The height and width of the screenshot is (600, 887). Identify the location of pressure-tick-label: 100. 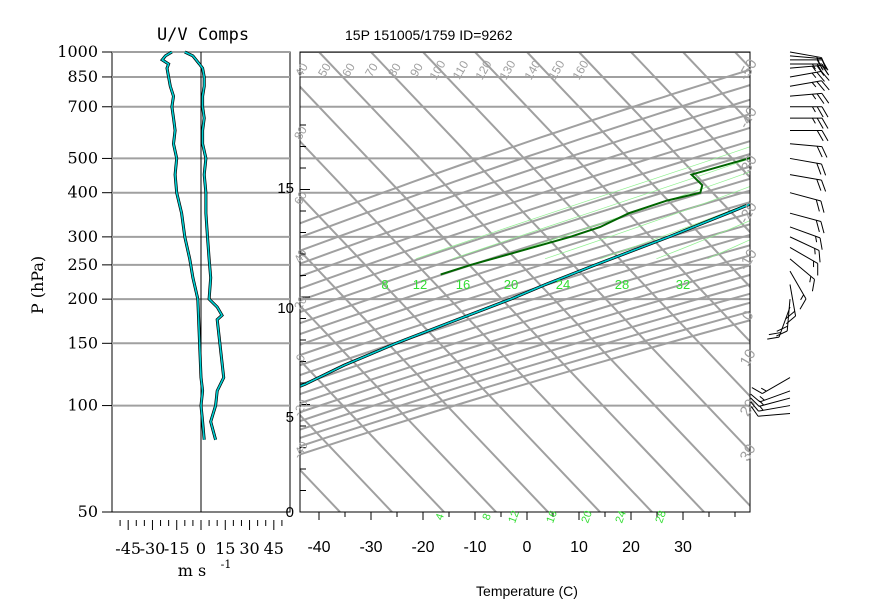
(82, 405).